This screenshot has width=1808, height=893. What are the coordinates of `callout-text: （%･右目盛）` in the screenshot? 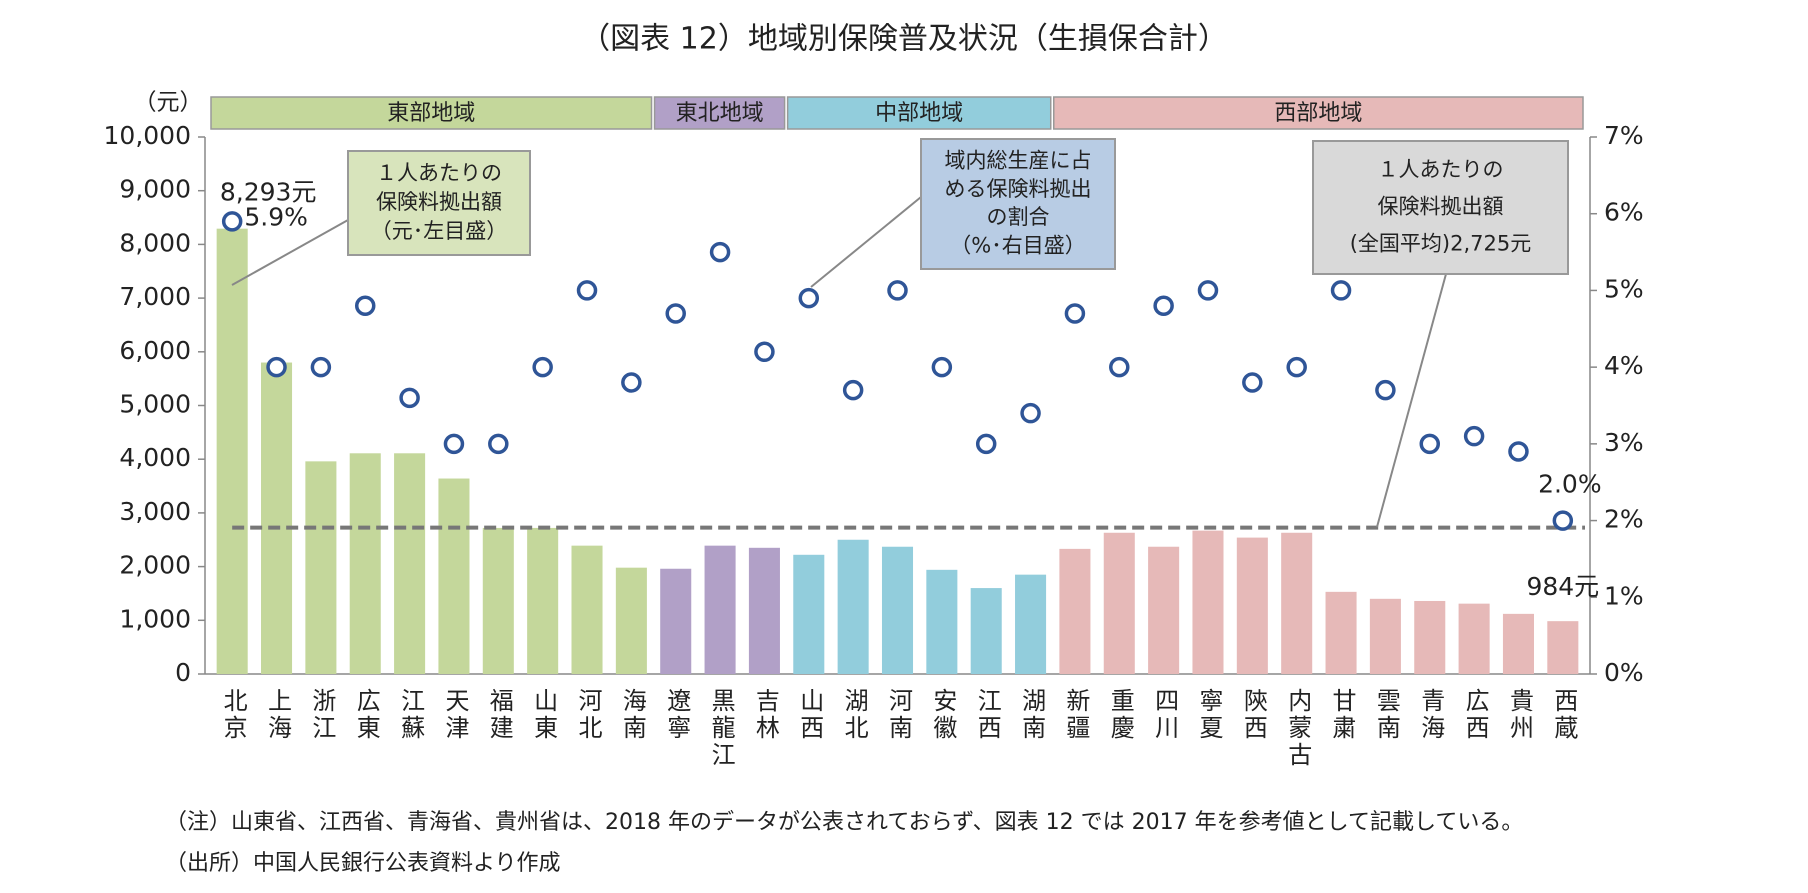 It's located at (1017, 245).